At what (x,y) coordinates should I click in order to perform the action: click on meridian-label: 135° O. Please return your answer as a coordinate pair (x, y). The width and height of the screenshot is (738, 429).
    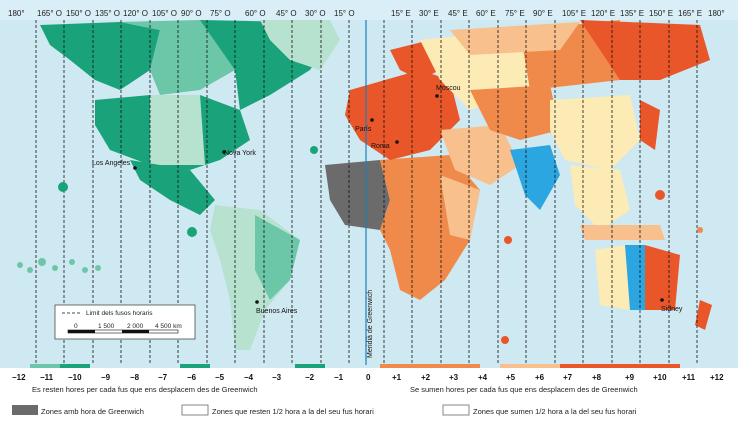
    Looking at the image, I should click on (107, 13).